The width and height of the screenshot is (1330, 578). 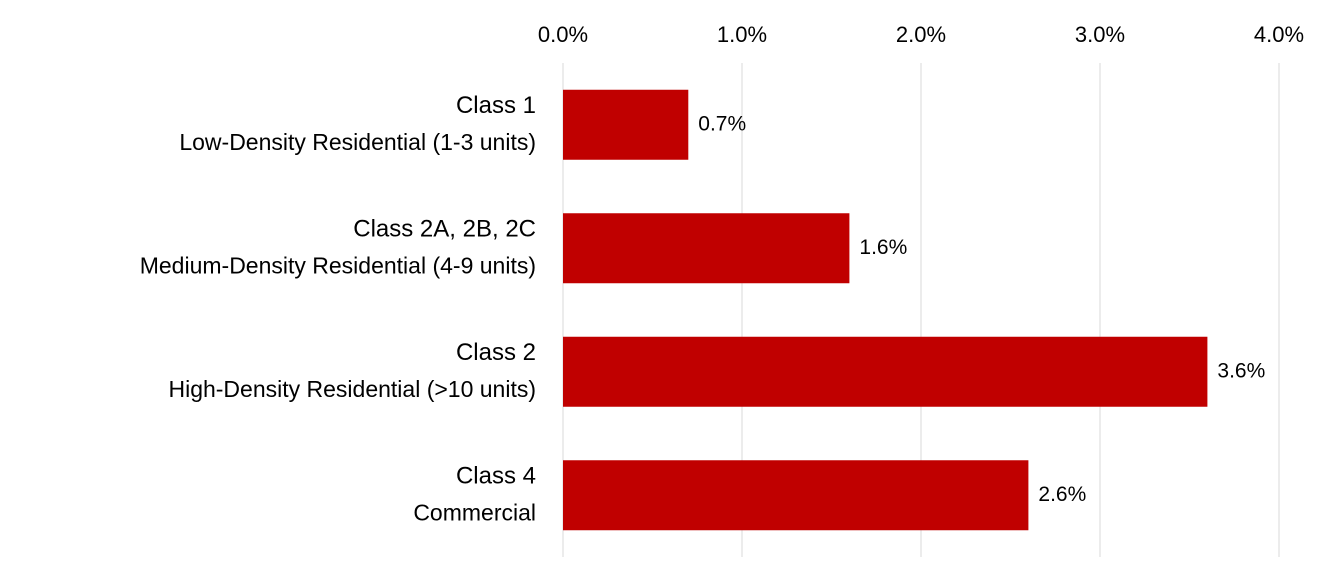 What do you see at coordinates (444, 229) in the screenshot?
I see `category-label-line1: Class 2A, 2B, 2C` at bounding box center [444, 229].